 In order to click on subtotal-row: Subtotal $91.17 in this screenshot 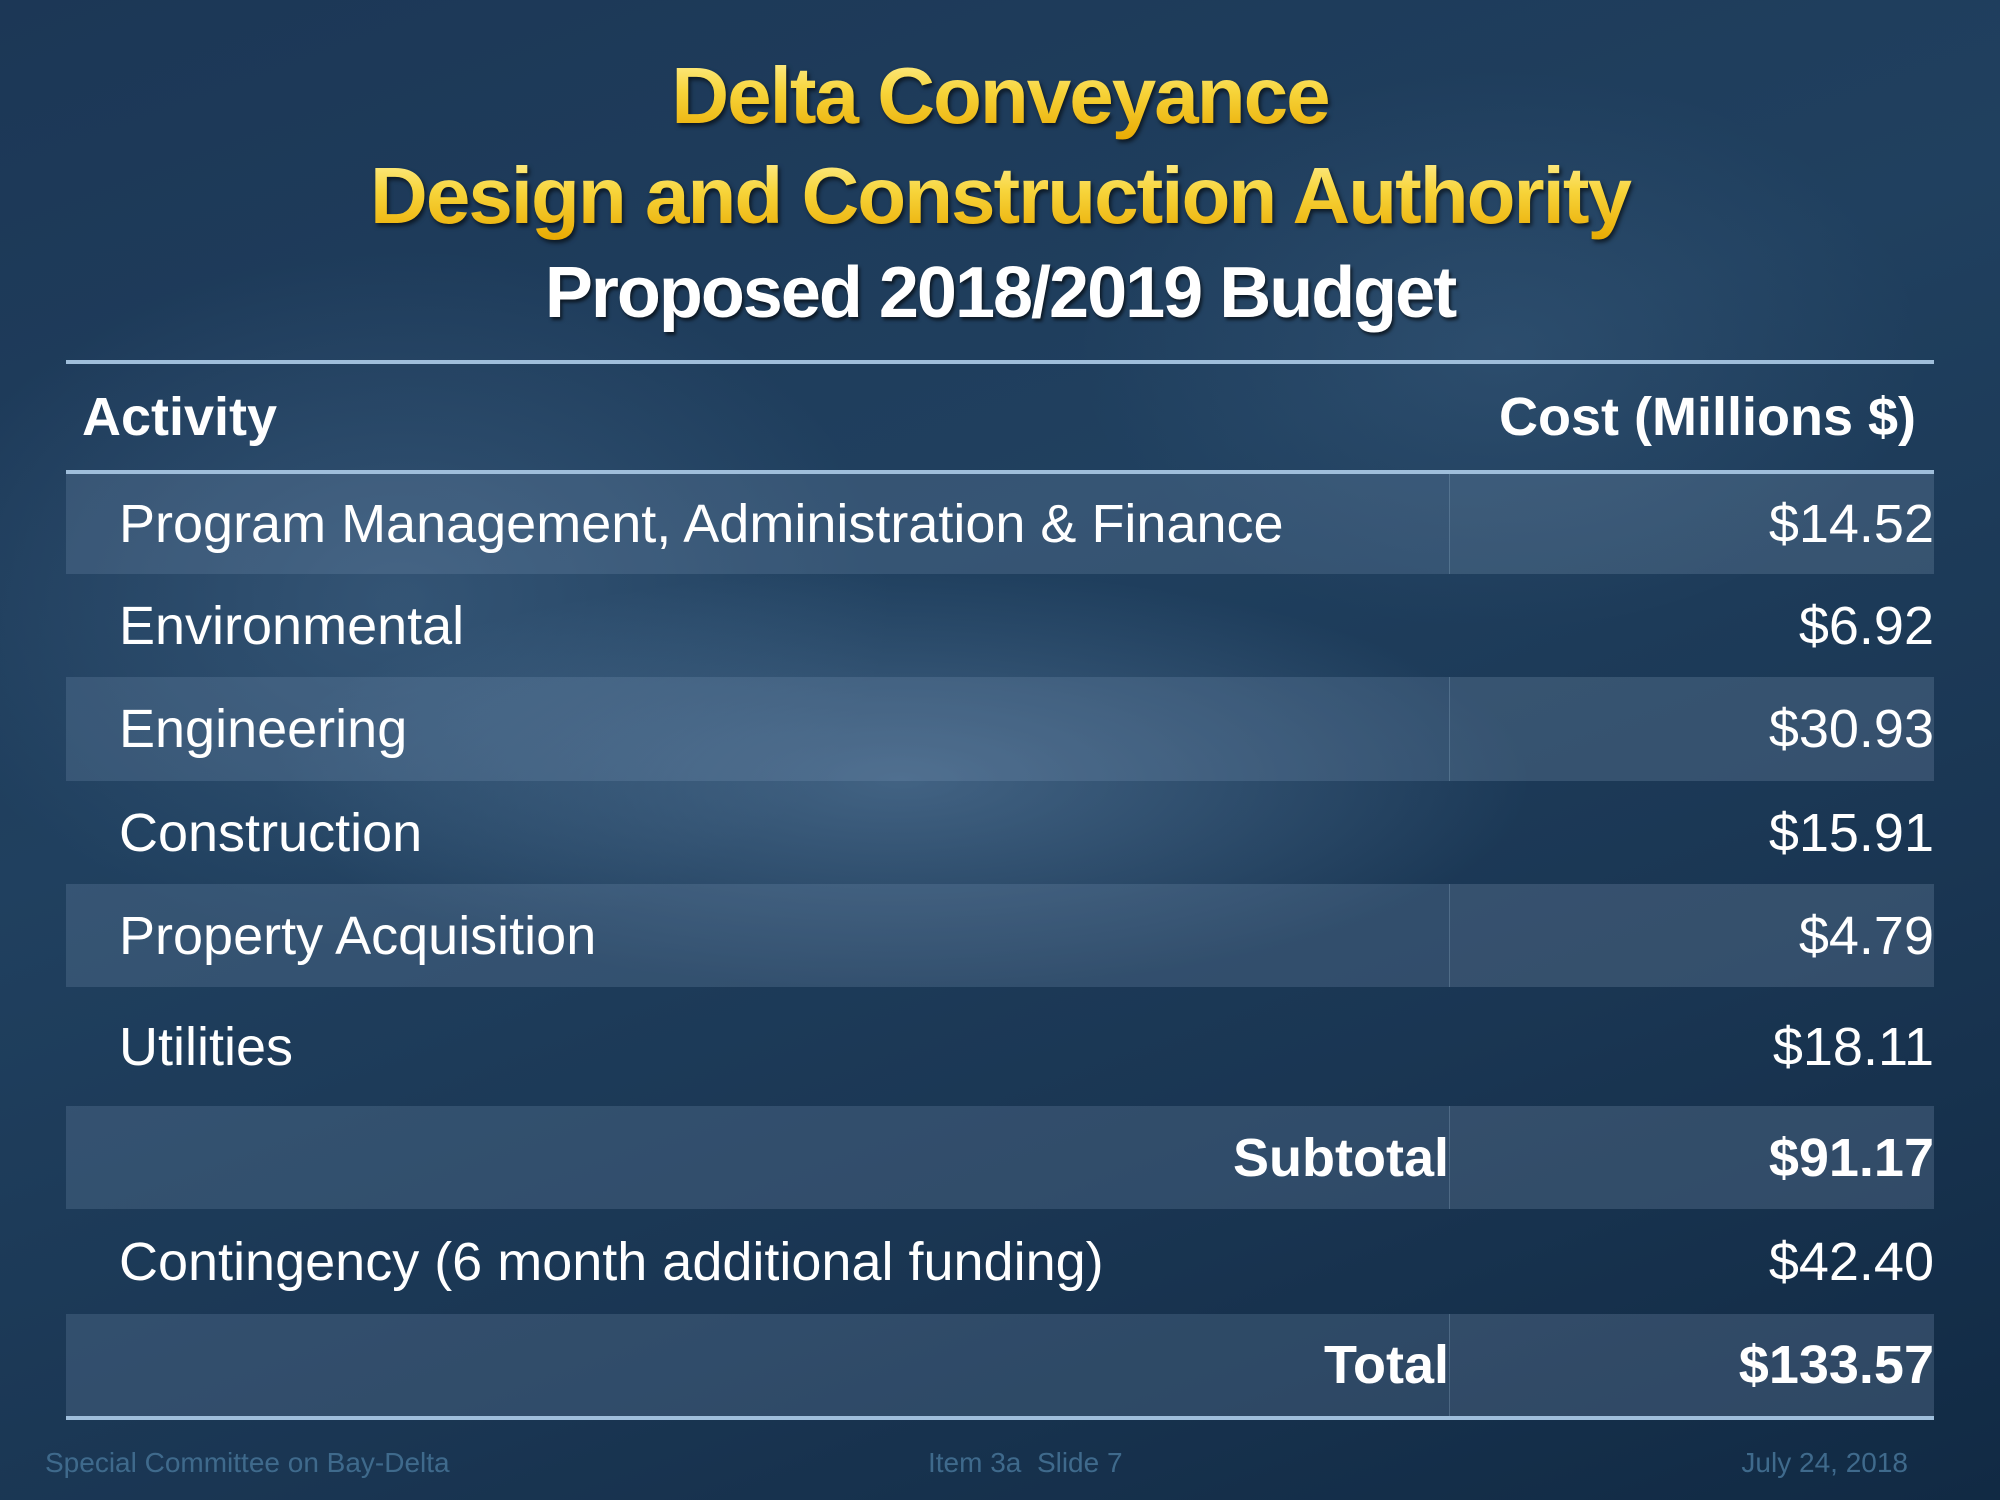, I will do `click(1000, 1157)`.